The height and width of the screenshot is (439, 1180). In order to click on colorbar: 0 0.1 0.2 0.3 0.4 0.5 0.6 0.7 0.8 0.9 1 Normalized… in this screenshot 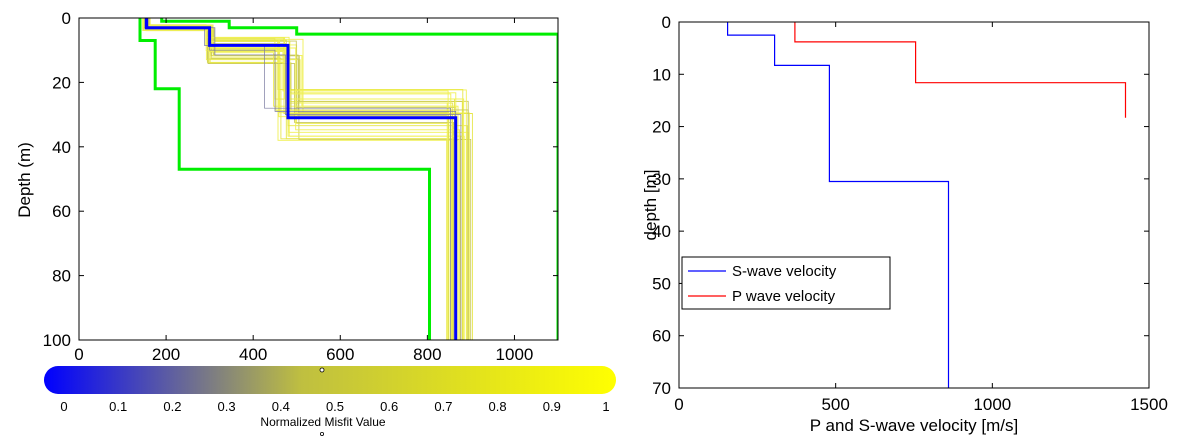, I will do `click(330, 401)`.